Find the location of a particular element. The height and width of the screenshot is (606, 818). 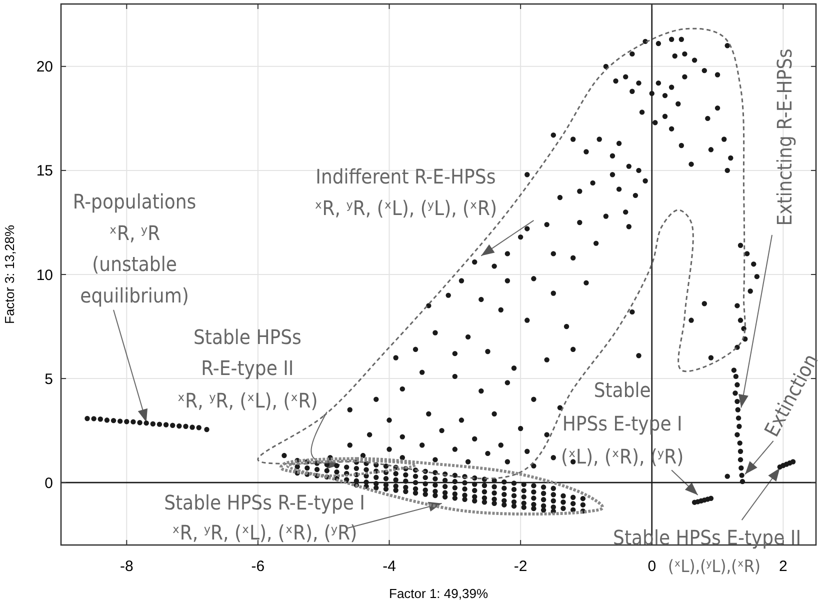

annotation: Extincting R-E-HPSs is located at coordinates (784, 137).